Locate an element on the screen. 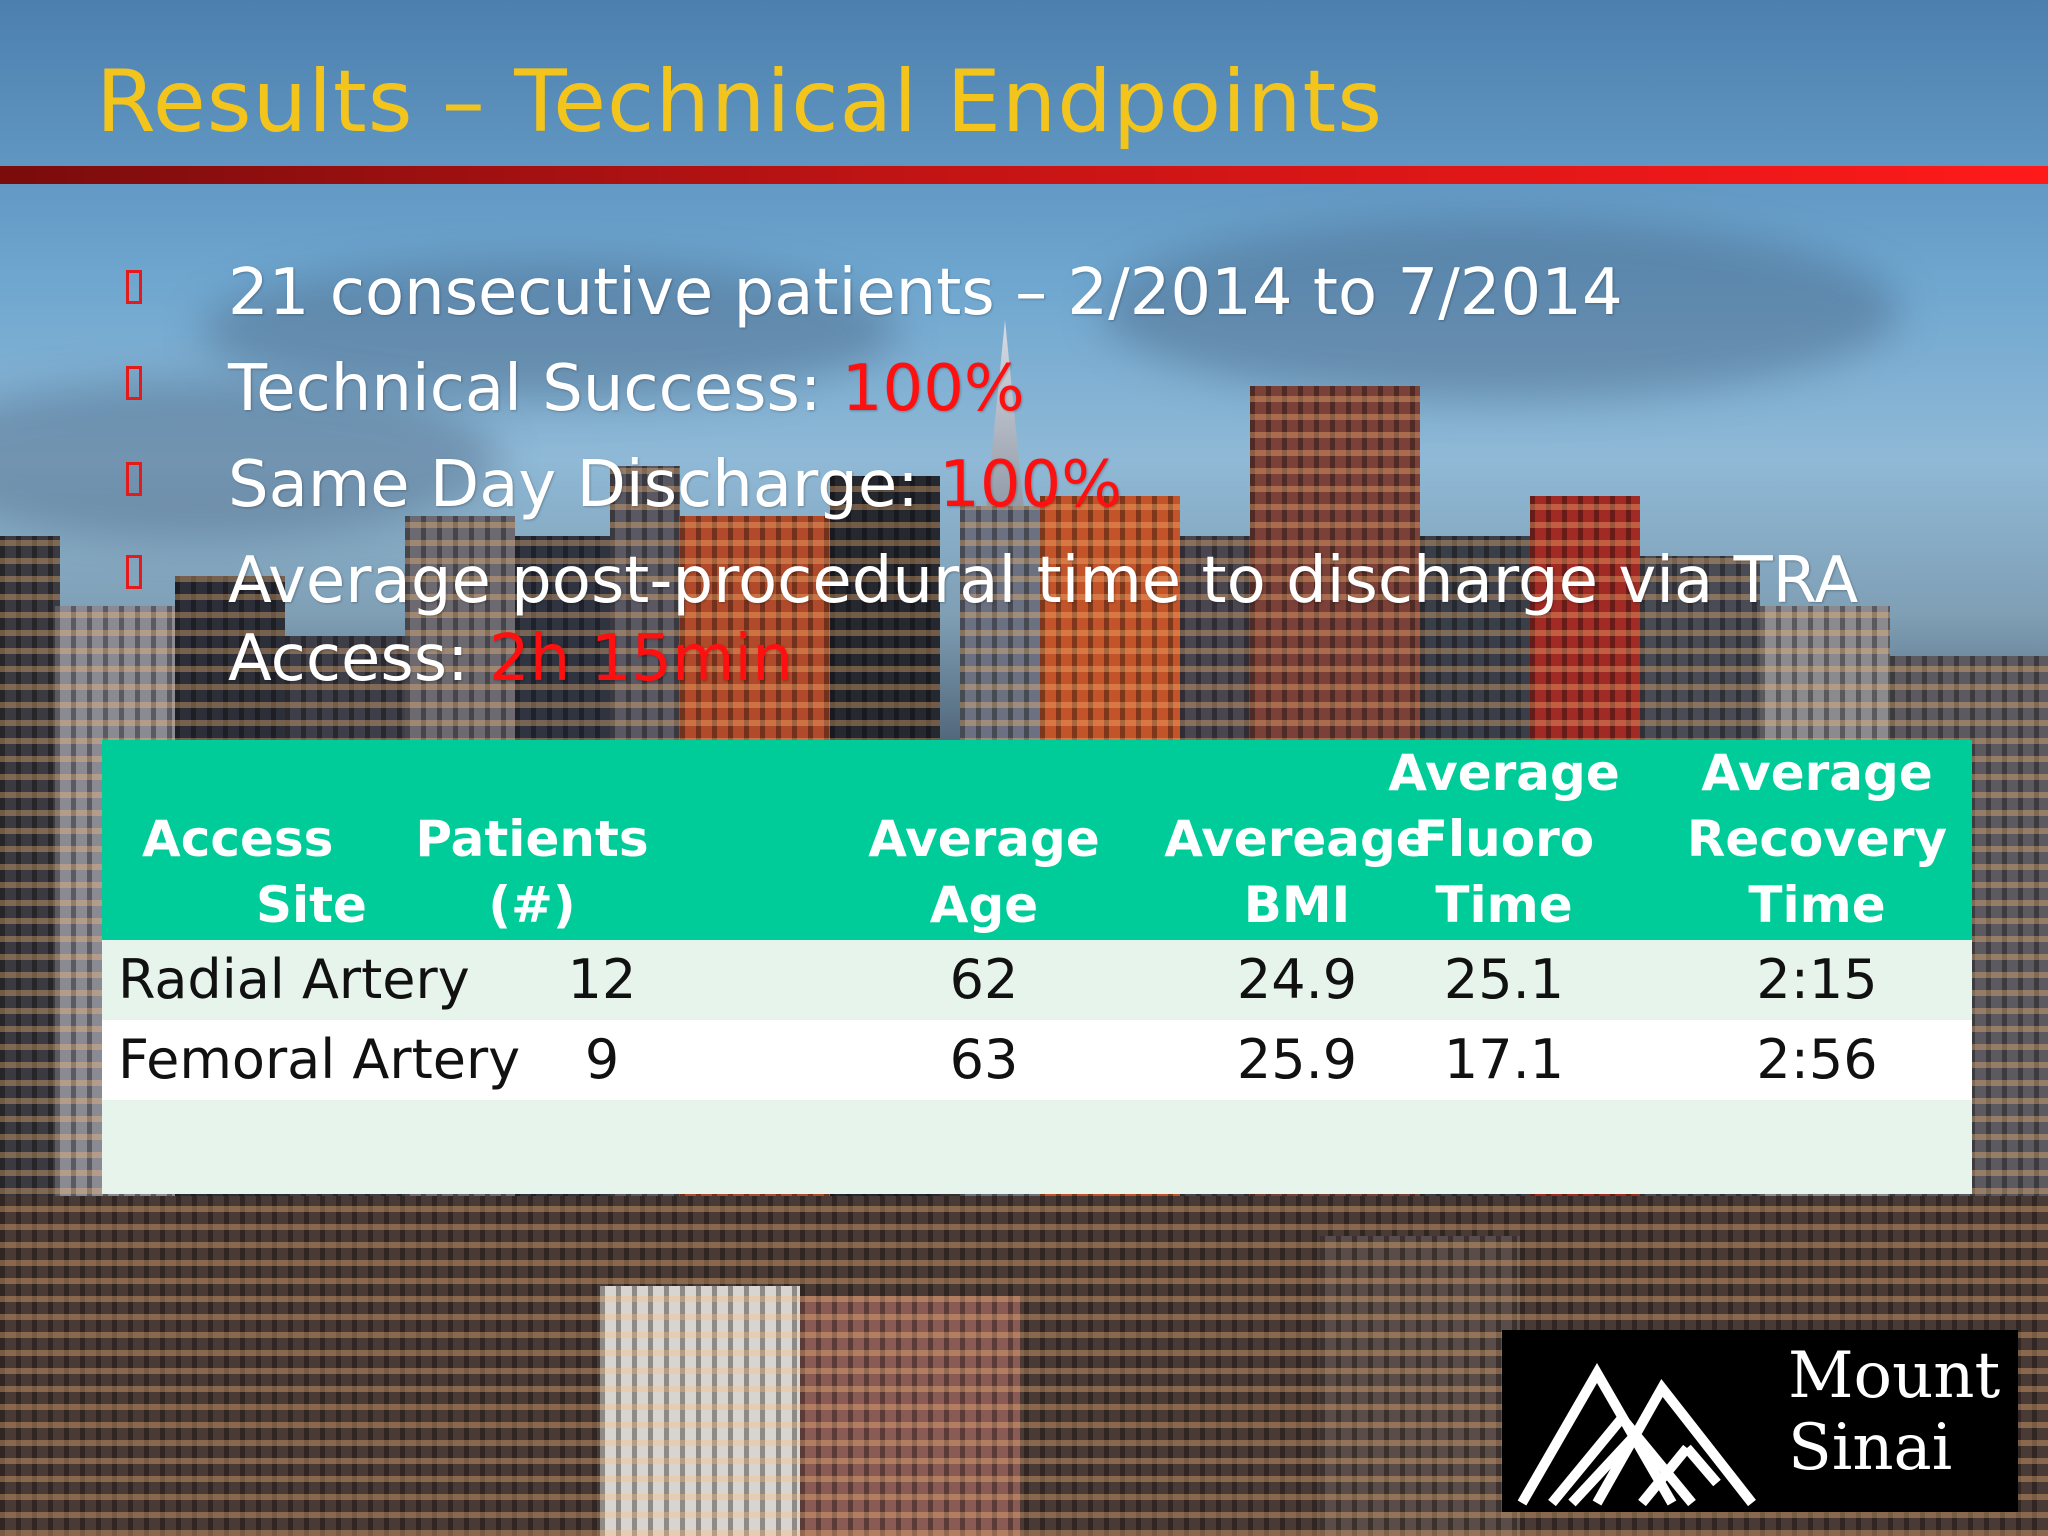 The image size is (2048, 1536). logo-line-mount: Mount is located at coordinates (1894, 1376).